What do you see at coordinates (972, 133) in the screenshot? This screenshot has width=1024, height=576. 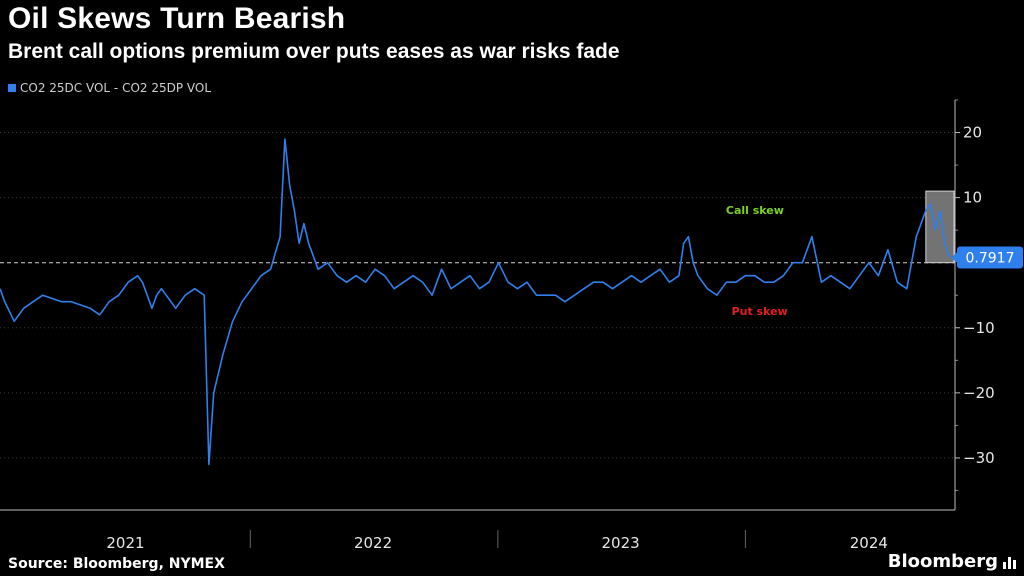 I see `y-tick-label: 20` at bounding box center [972, 133].